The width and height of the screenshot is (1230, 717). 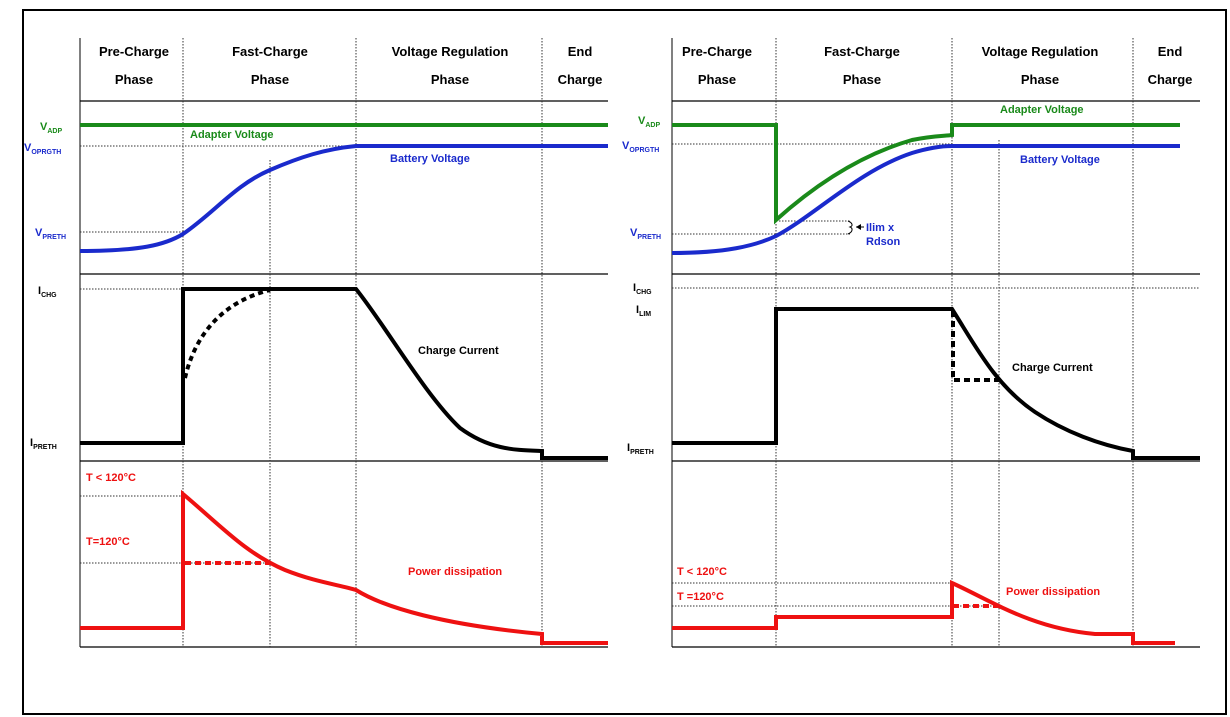 I want to click on left-phase-1-line1: Pre-Charge, so click(x=134, y=51).